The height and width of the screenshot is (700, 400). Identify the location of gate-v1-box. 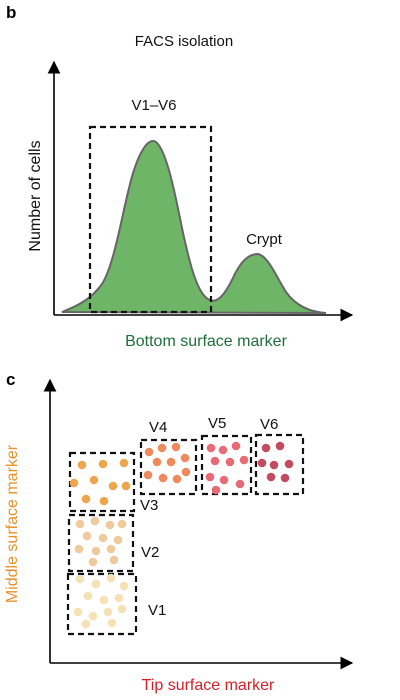
(102, 604).